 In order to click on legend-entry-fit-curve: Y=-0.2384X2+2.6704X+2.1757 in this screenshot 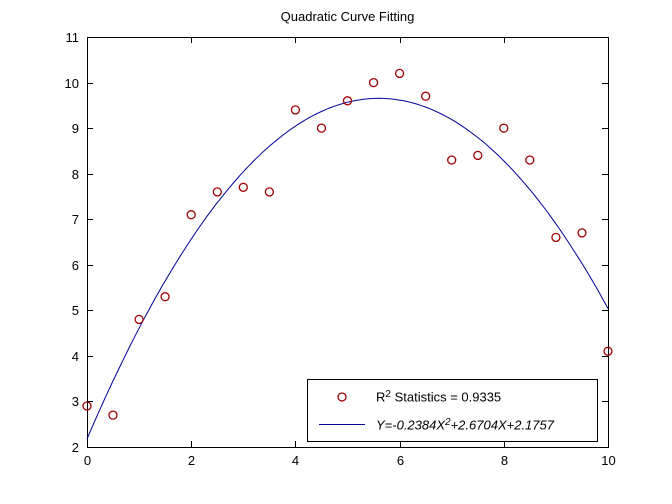, I will do `click(452, 425)`.